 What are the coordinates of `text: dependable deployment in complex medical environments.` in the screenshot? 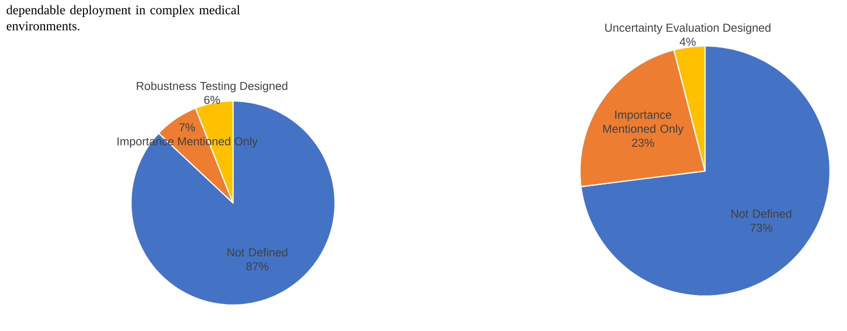 It's located at (123, 17).